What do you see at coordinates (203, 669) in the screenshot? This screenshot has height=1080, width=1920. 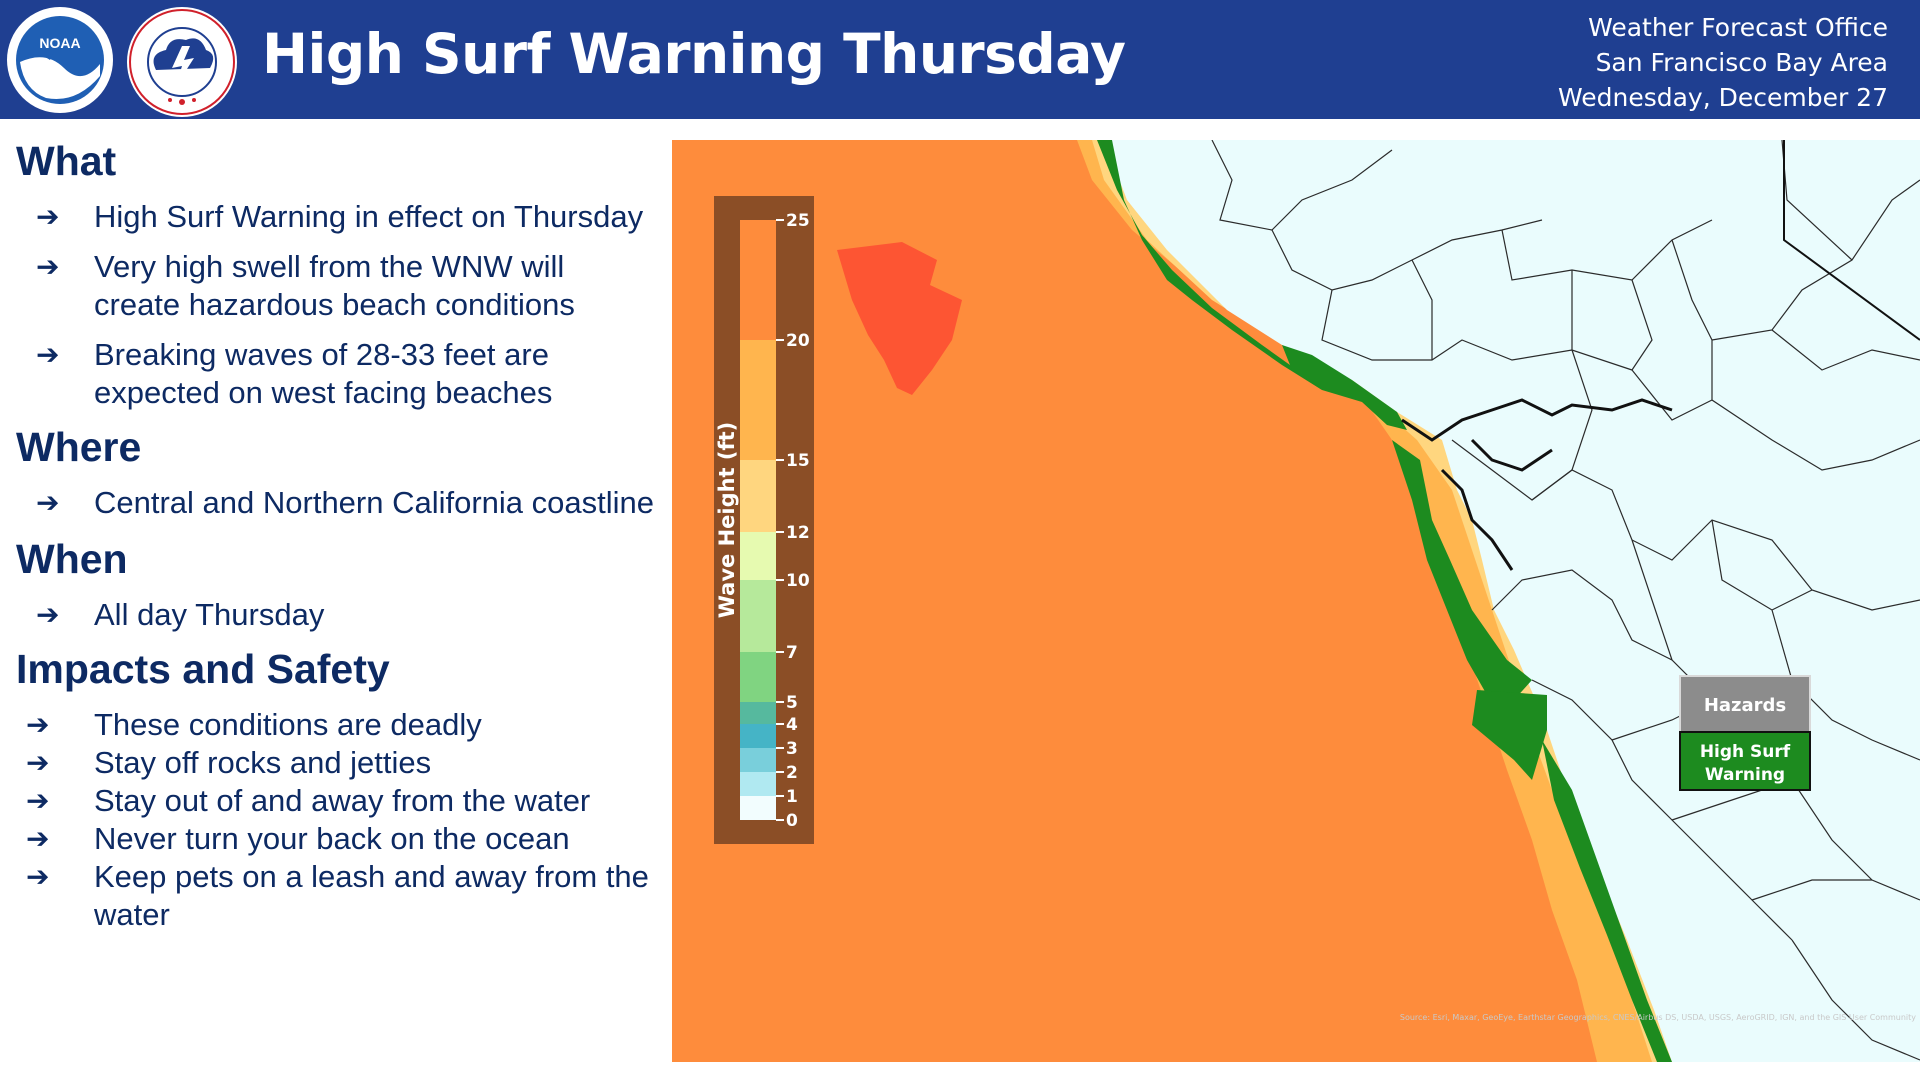 I see `section-heading: Impacts and Safety` at bounding box center [203, 669].